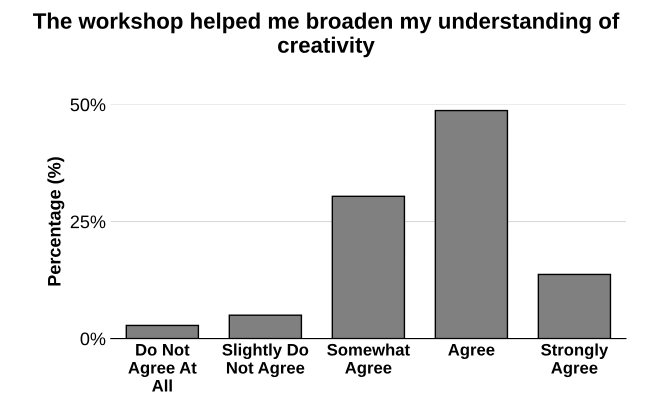 The width and height of the screenshot is (652, 418). What do you see at coordinates (93, 339) in the screenshot?
I see `y-tick-label: 0%` at bounding box center [93, 339].